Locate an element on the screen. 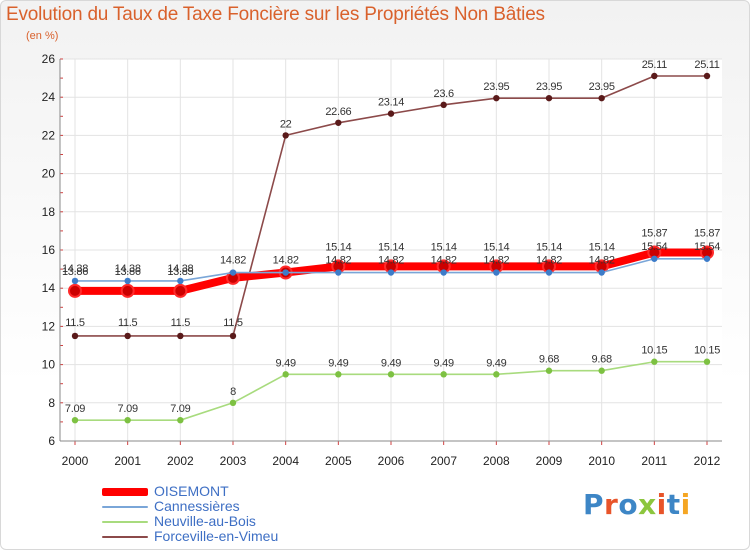 Image resolution: width=750 pixels, height=550 pixels. x-tick-label: 2003 is located at coordinates (233, 461).